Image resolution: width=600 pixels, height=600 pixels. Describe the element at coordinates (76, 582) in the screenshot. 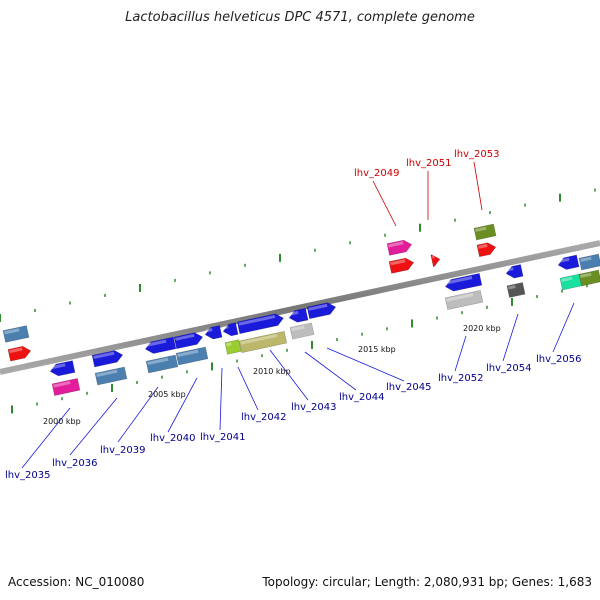

I see `accession-text: Accession: NC_010080` at that location.